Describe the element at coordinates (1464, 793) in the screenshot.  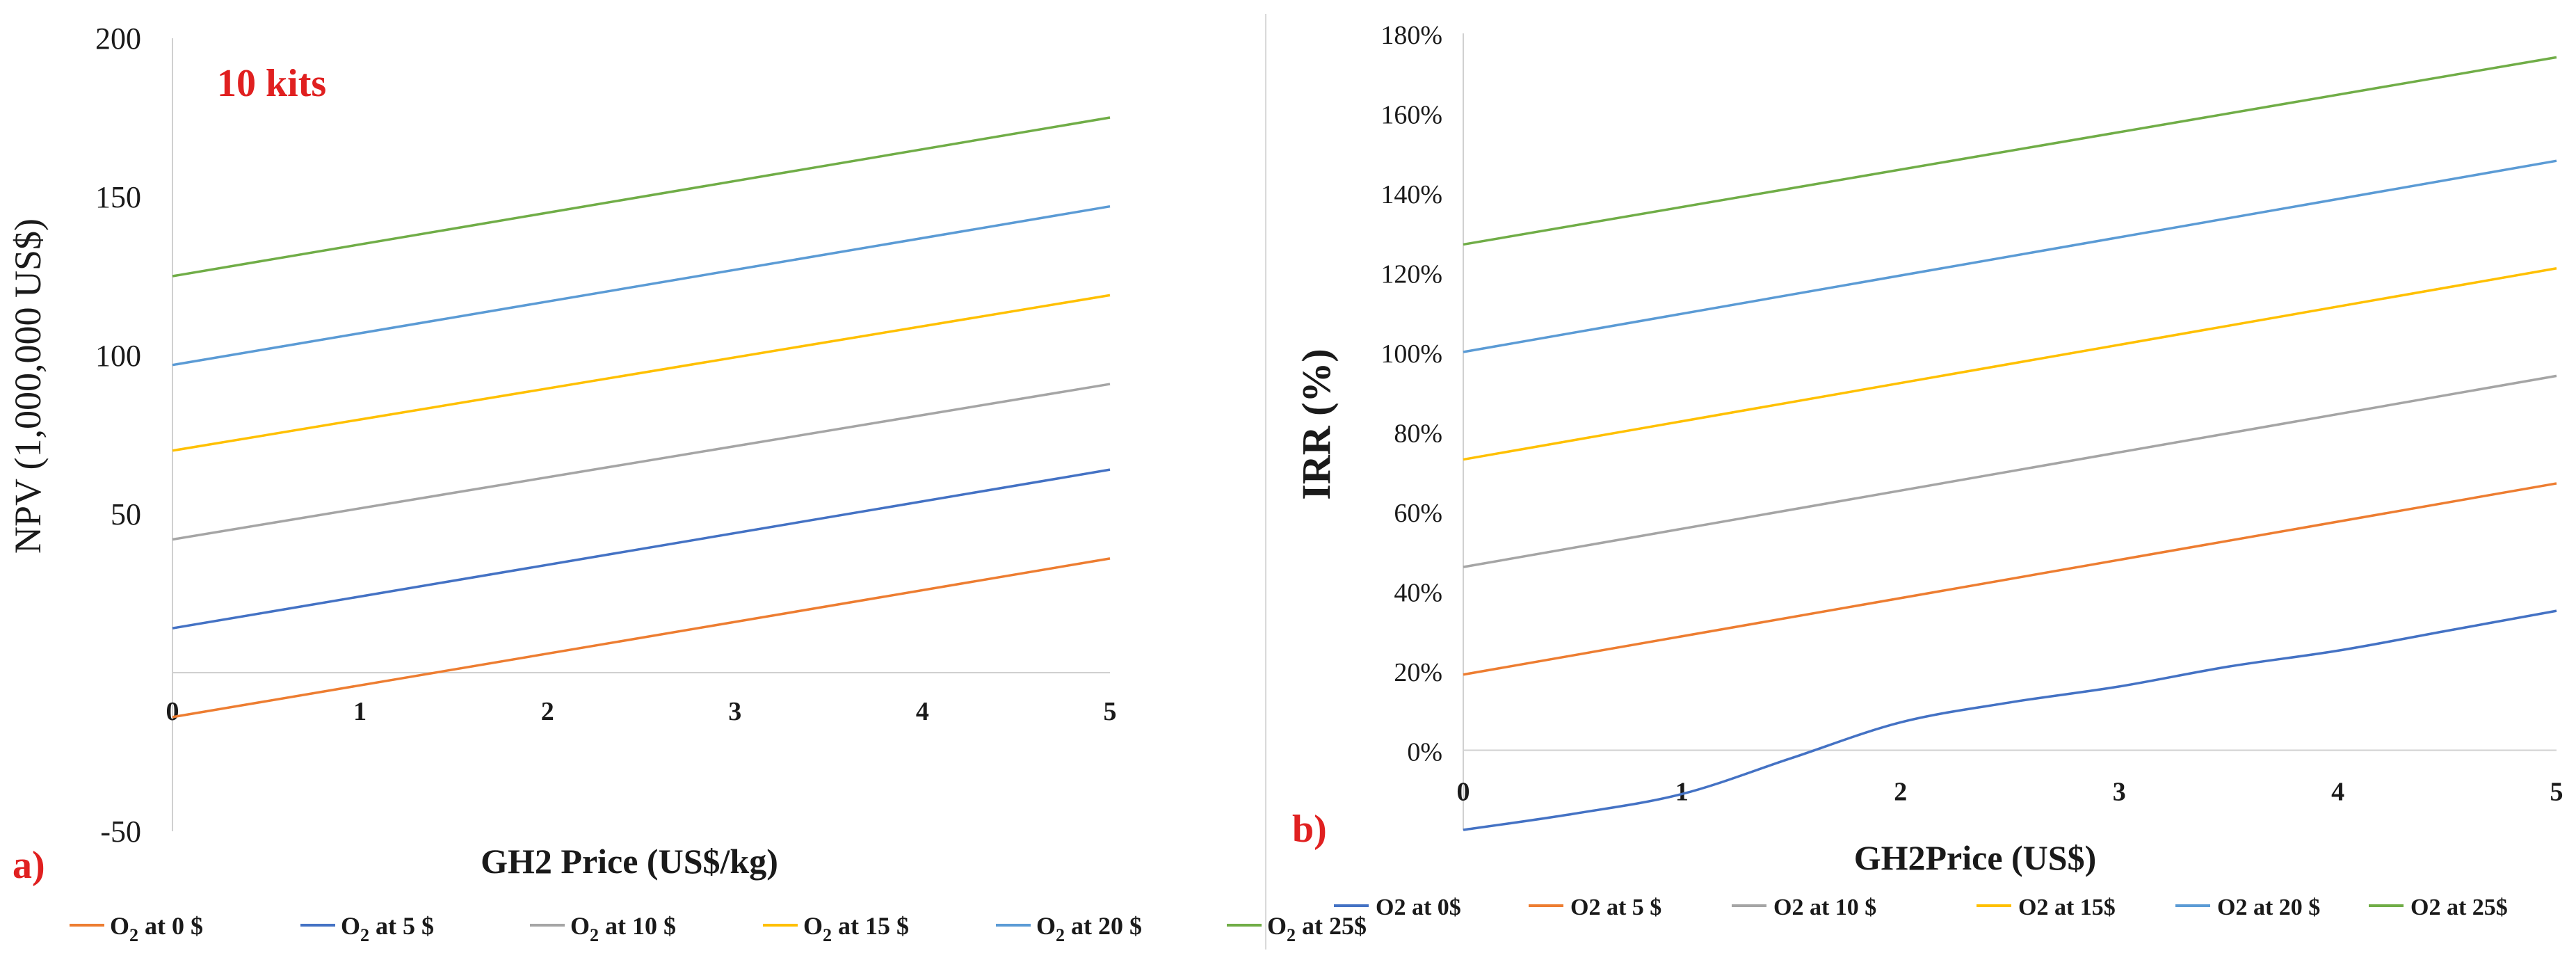
I see `irr-x-tick-label: 0` at that location.